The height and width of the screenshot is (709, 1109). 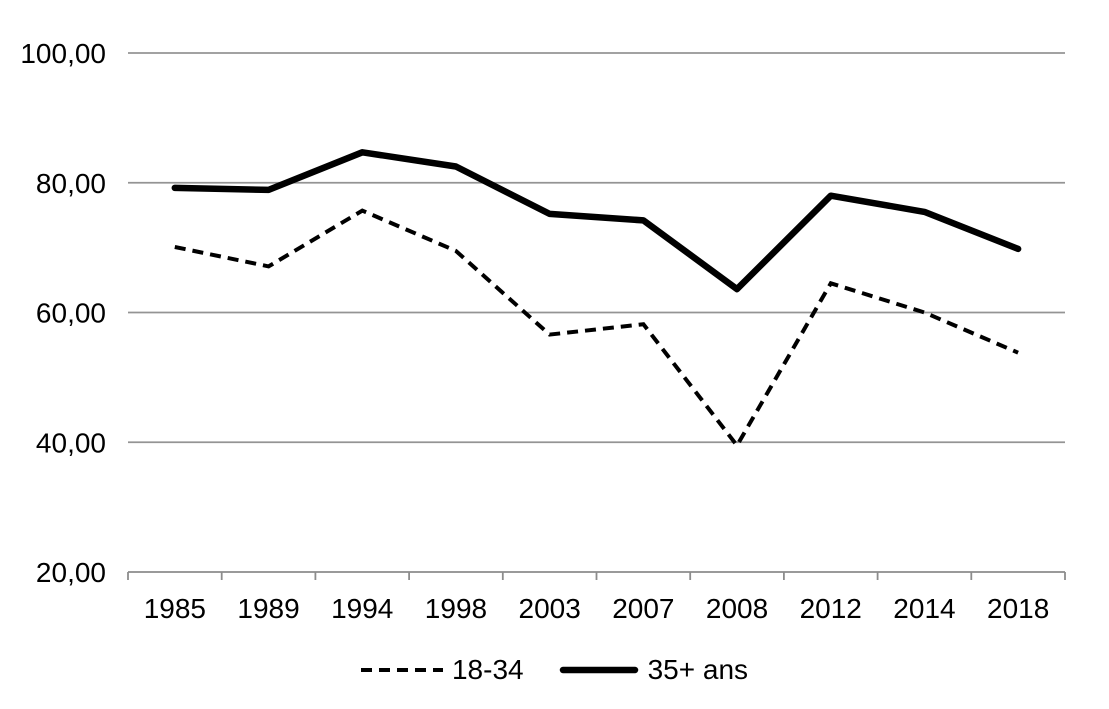 What do you see at coordinates (71, 183) in the screenshot?
I see `y-tick-label: 80,00` at bounding box center [71, 183].